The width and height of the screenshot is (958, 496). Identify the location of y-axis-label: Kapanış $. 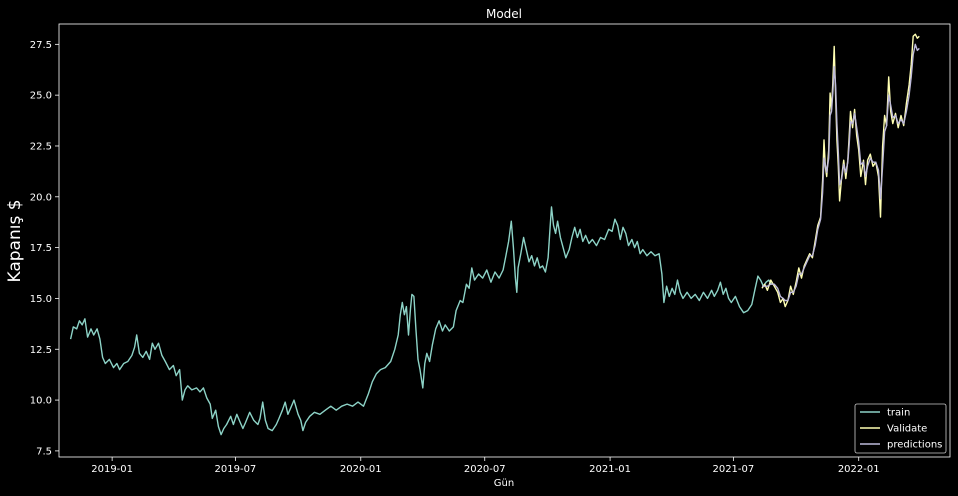
(15, 240).